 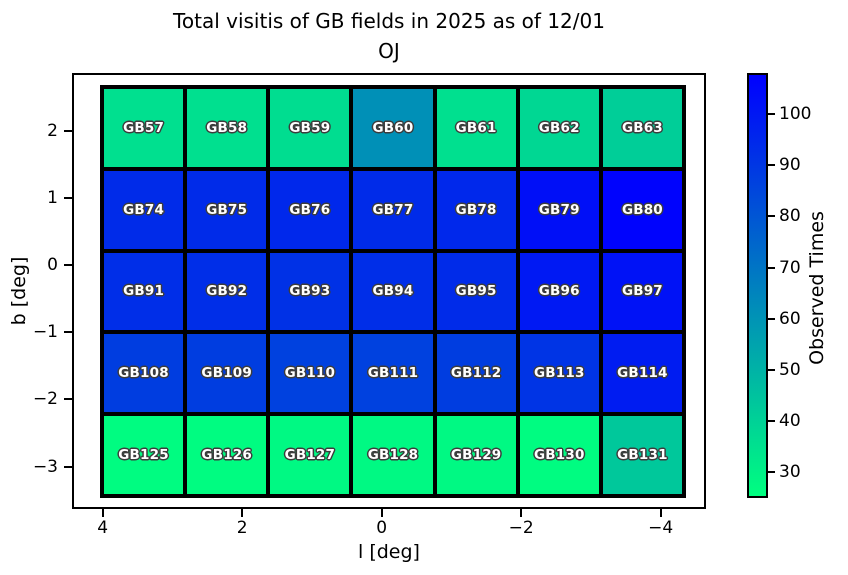 I want to click on cell-label: GB76, so click(x=310, y=209).